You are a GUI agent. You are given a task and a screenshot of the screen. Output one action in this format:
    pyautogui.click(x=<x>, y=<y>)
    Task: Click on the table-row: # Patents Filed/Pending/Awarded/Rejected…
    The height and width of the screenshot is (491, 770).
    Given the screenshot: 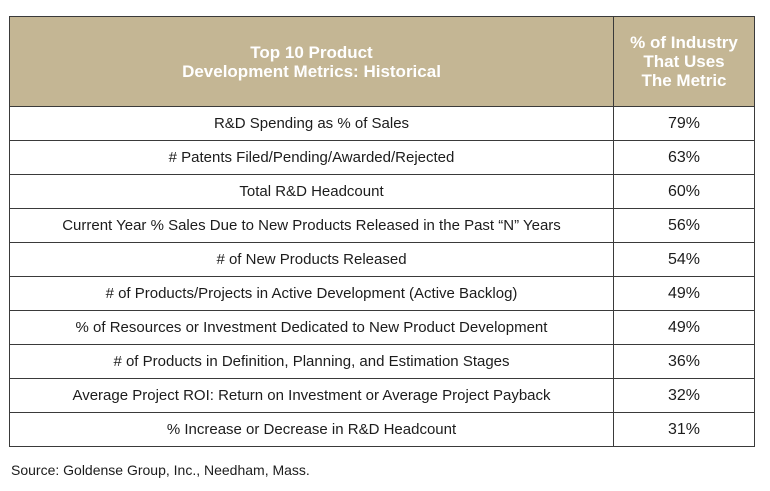 What is the action you would take?
    pyautogui.click(x=382, y=157)
    